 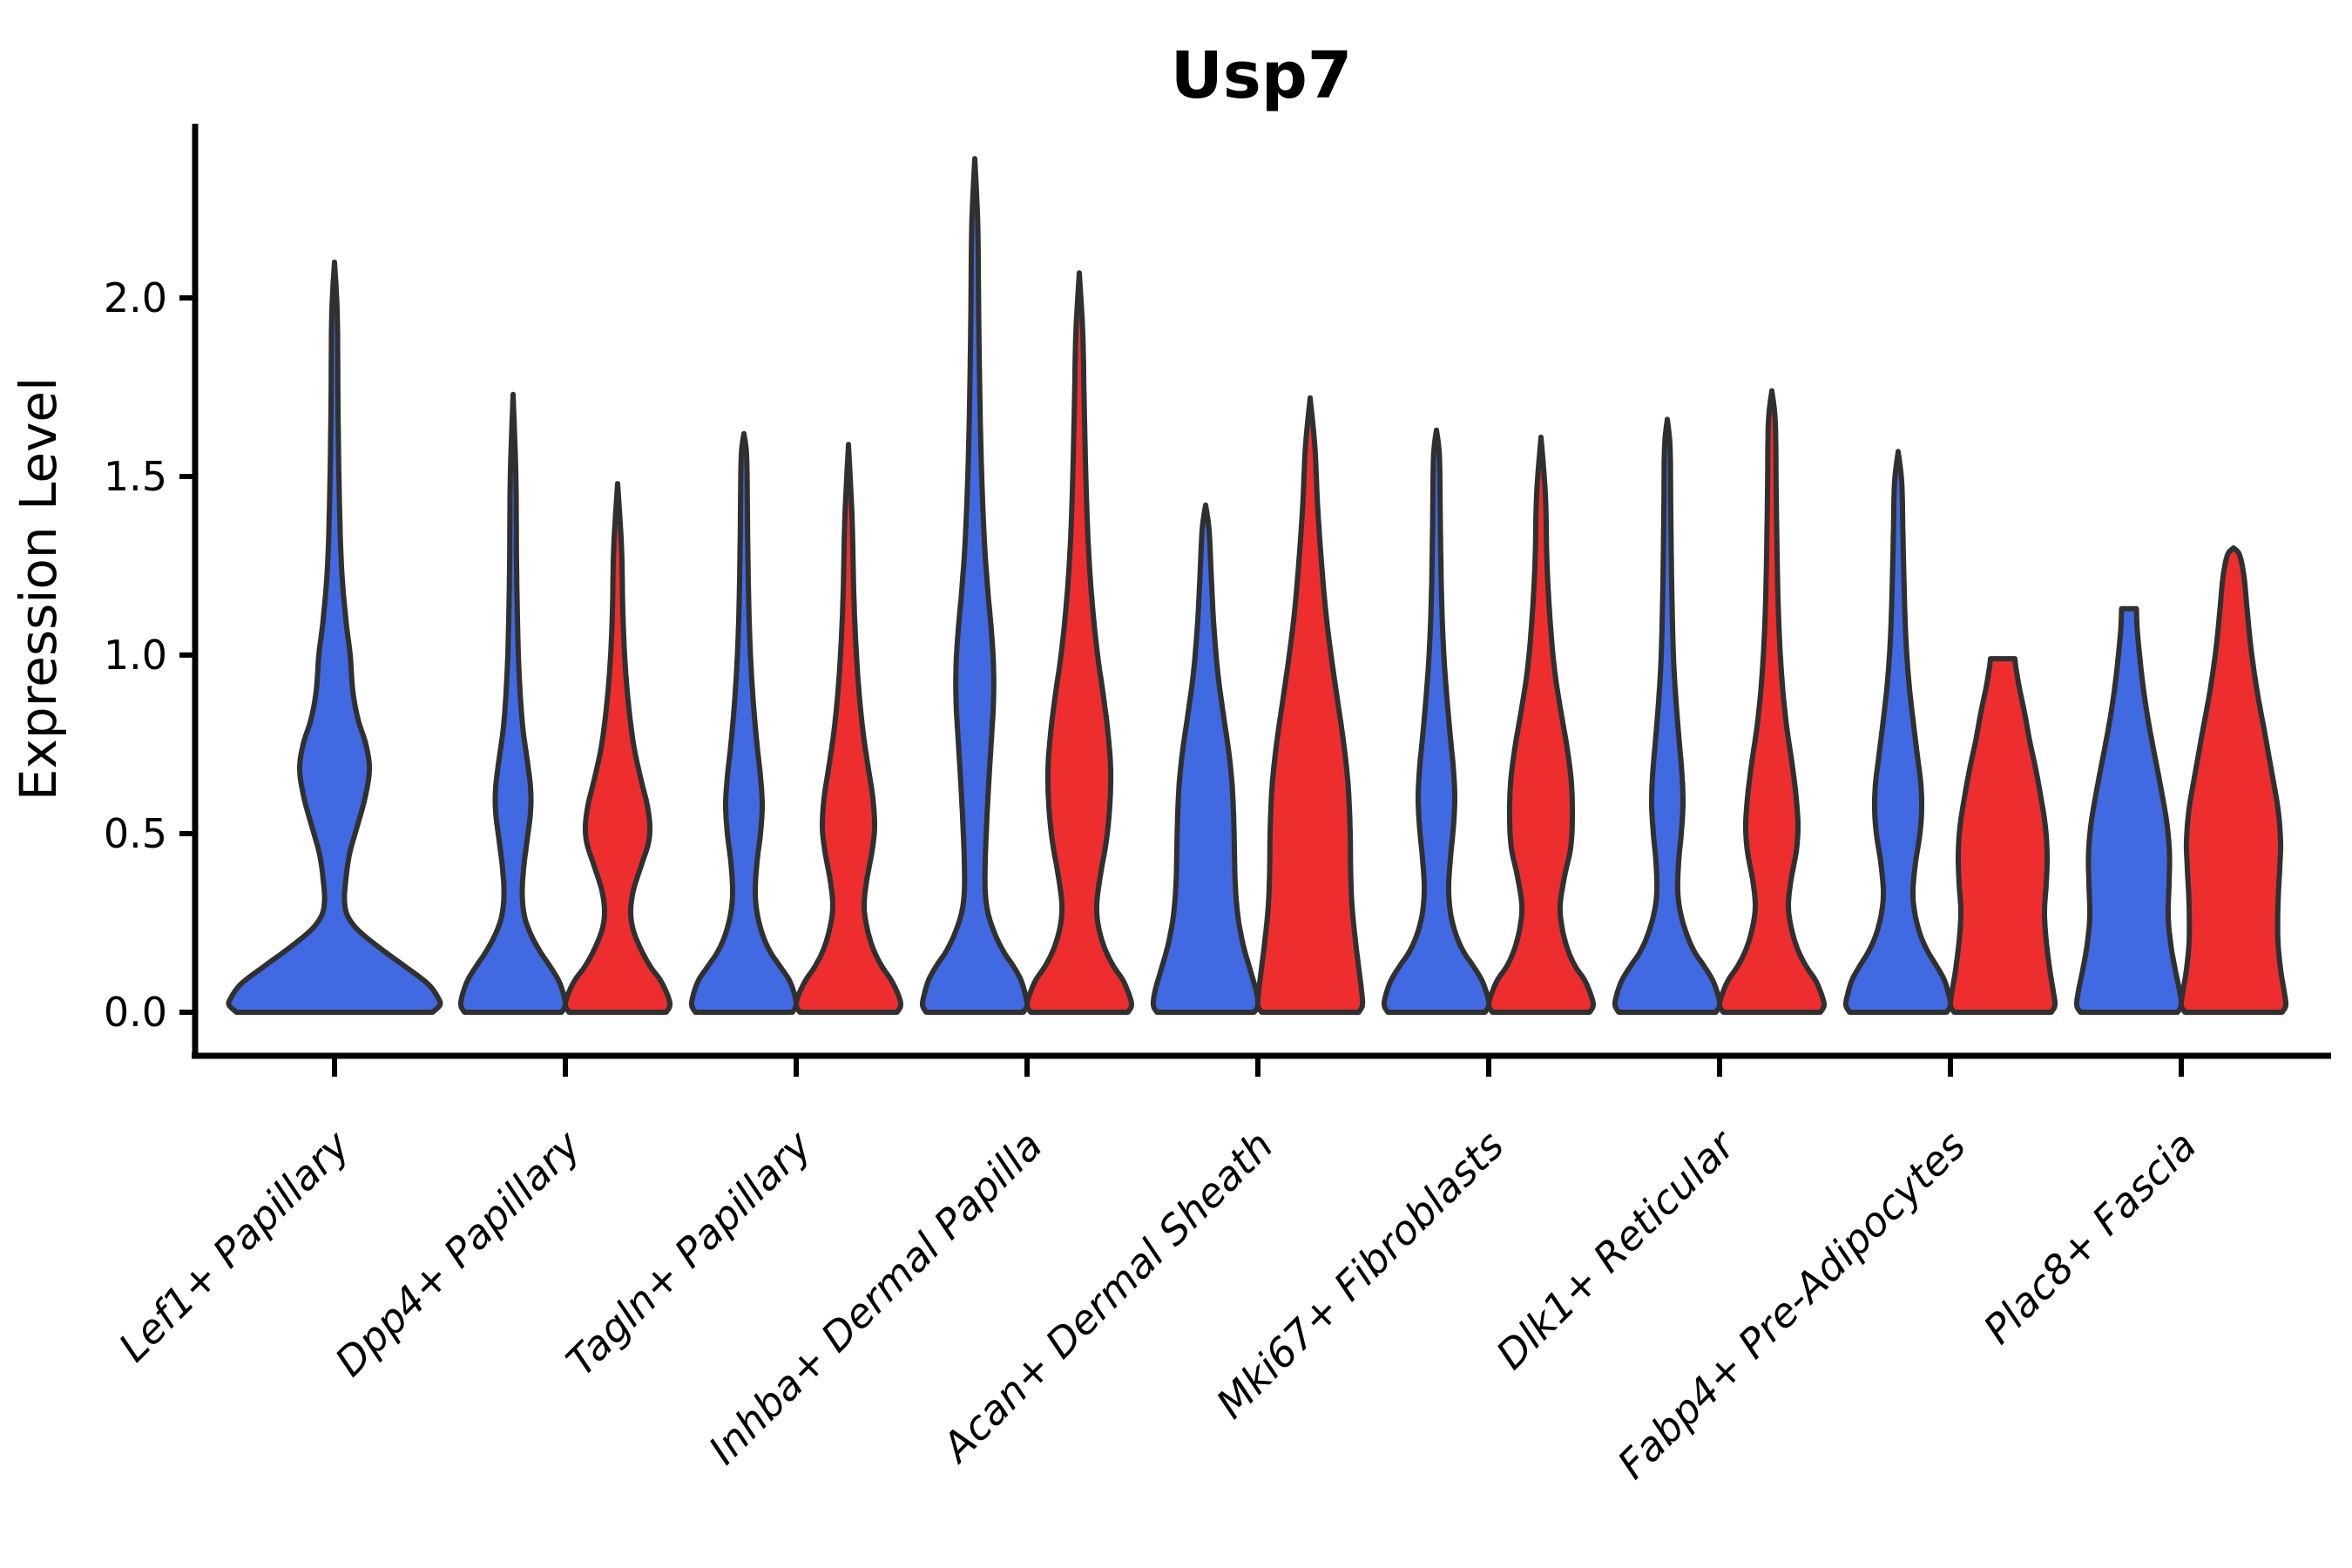 I want to click on violin-dlk1-reticular-blue, so click(x=1667, y=716).